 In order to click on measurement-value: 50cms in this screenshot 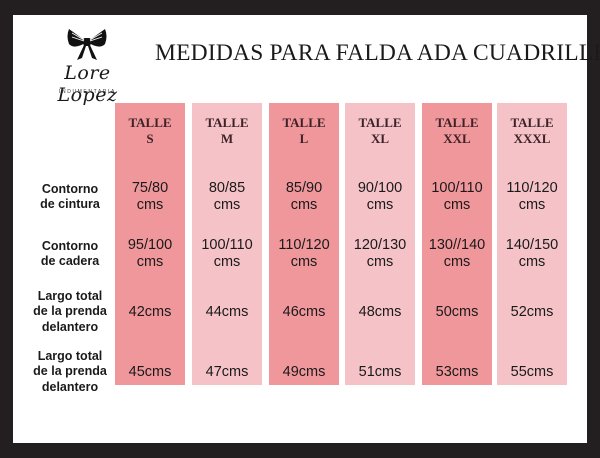, I will do `click(457, 311)`.